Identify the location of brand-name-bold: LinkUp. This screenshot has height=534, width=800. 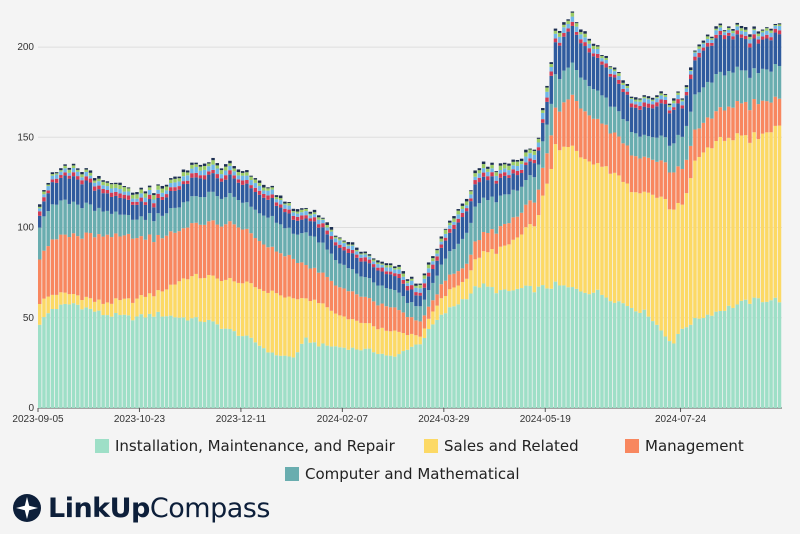
(99, 508).